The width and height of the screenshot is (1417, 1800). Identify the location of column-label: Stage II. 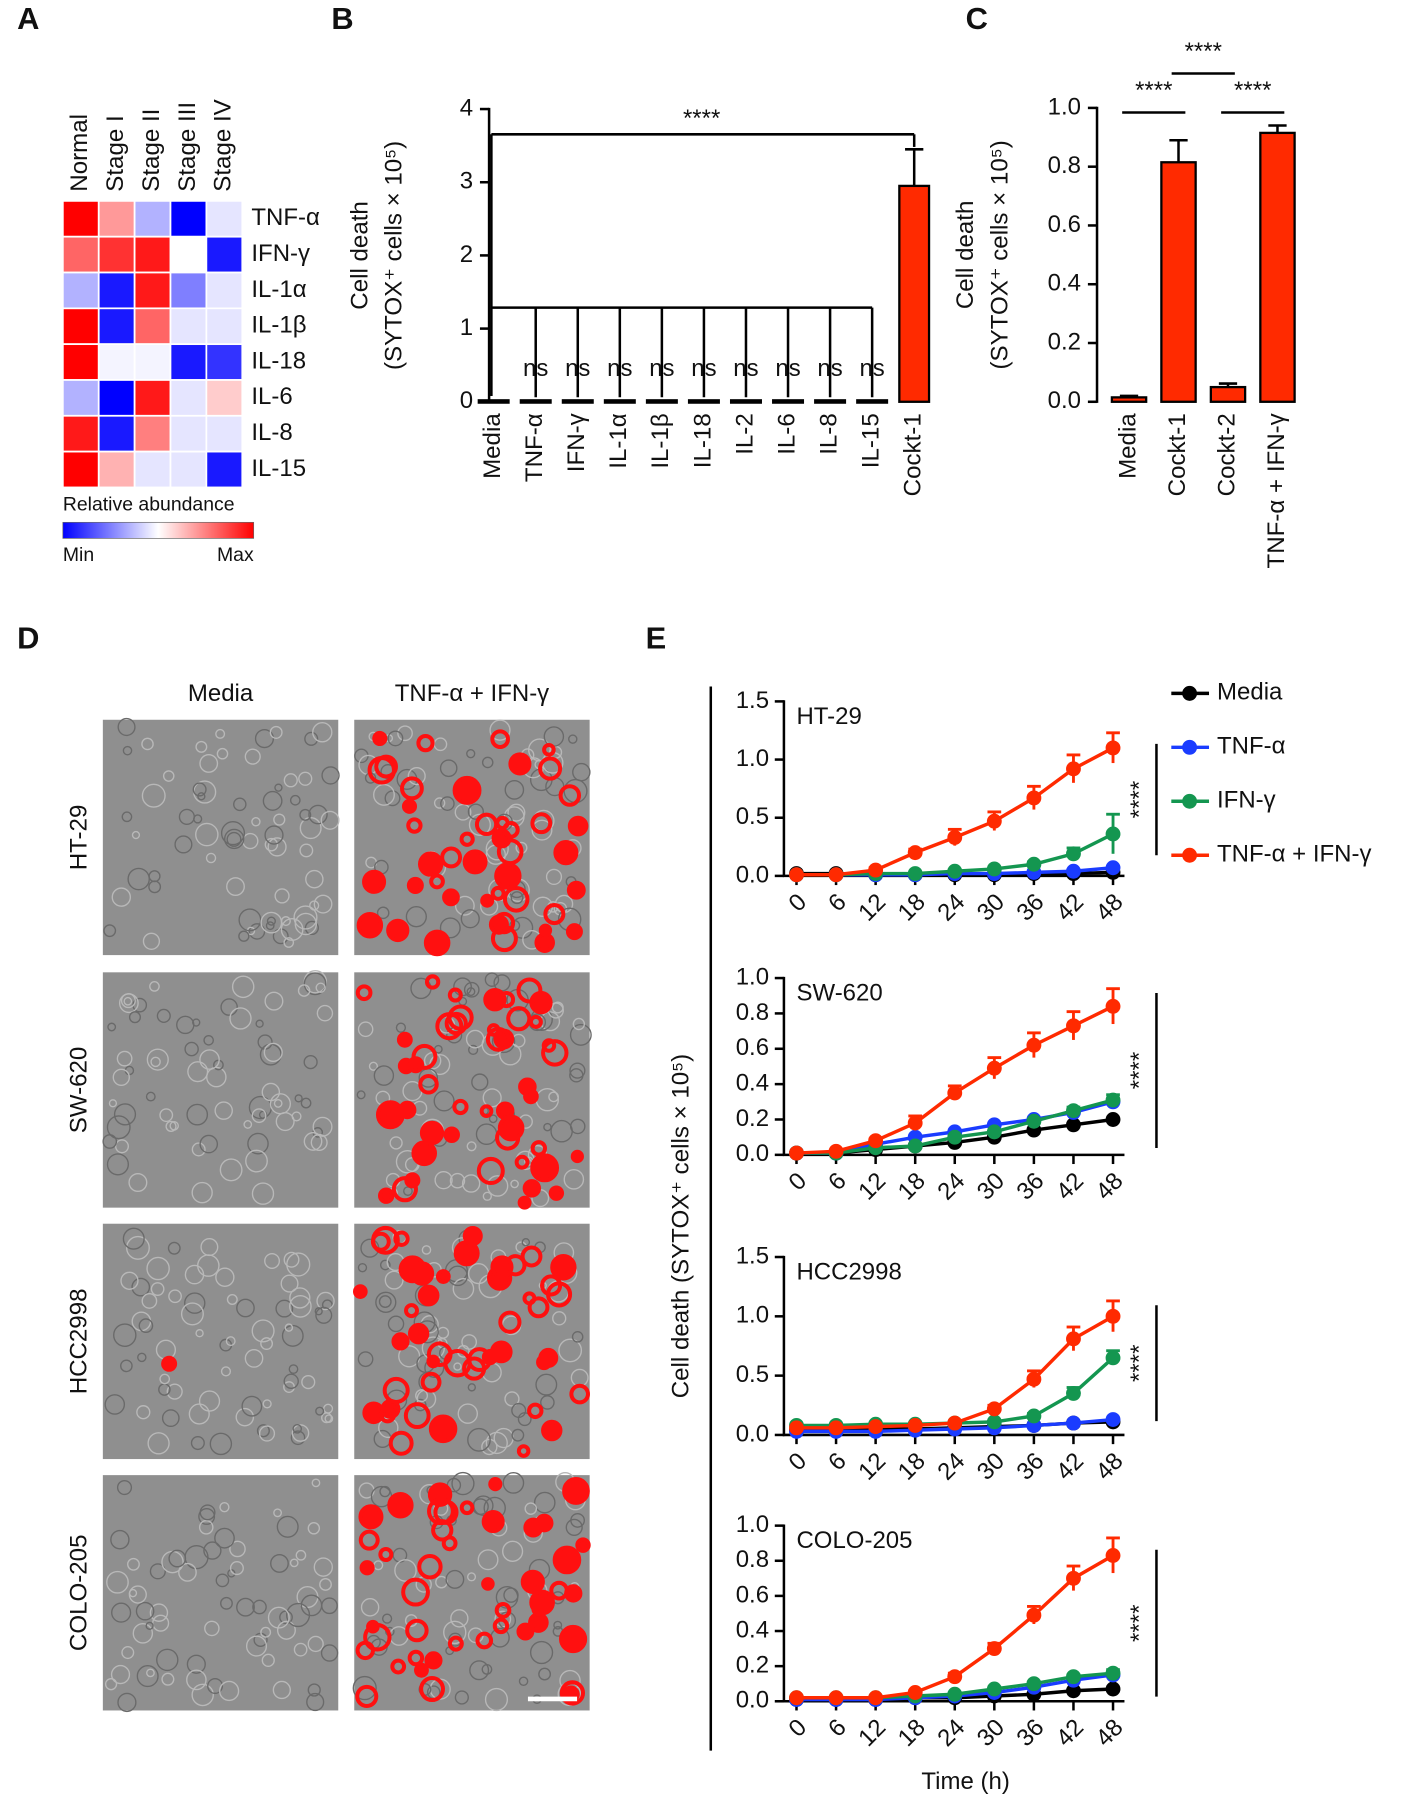
(151, 150).